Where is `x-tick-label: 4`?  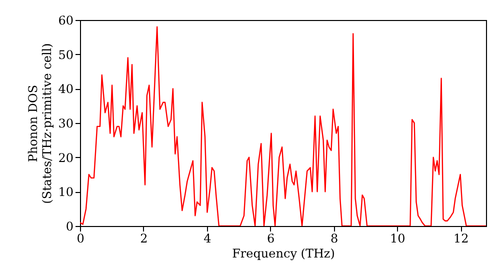
x-tick-label: 4 is located at coordinates (208, 239).